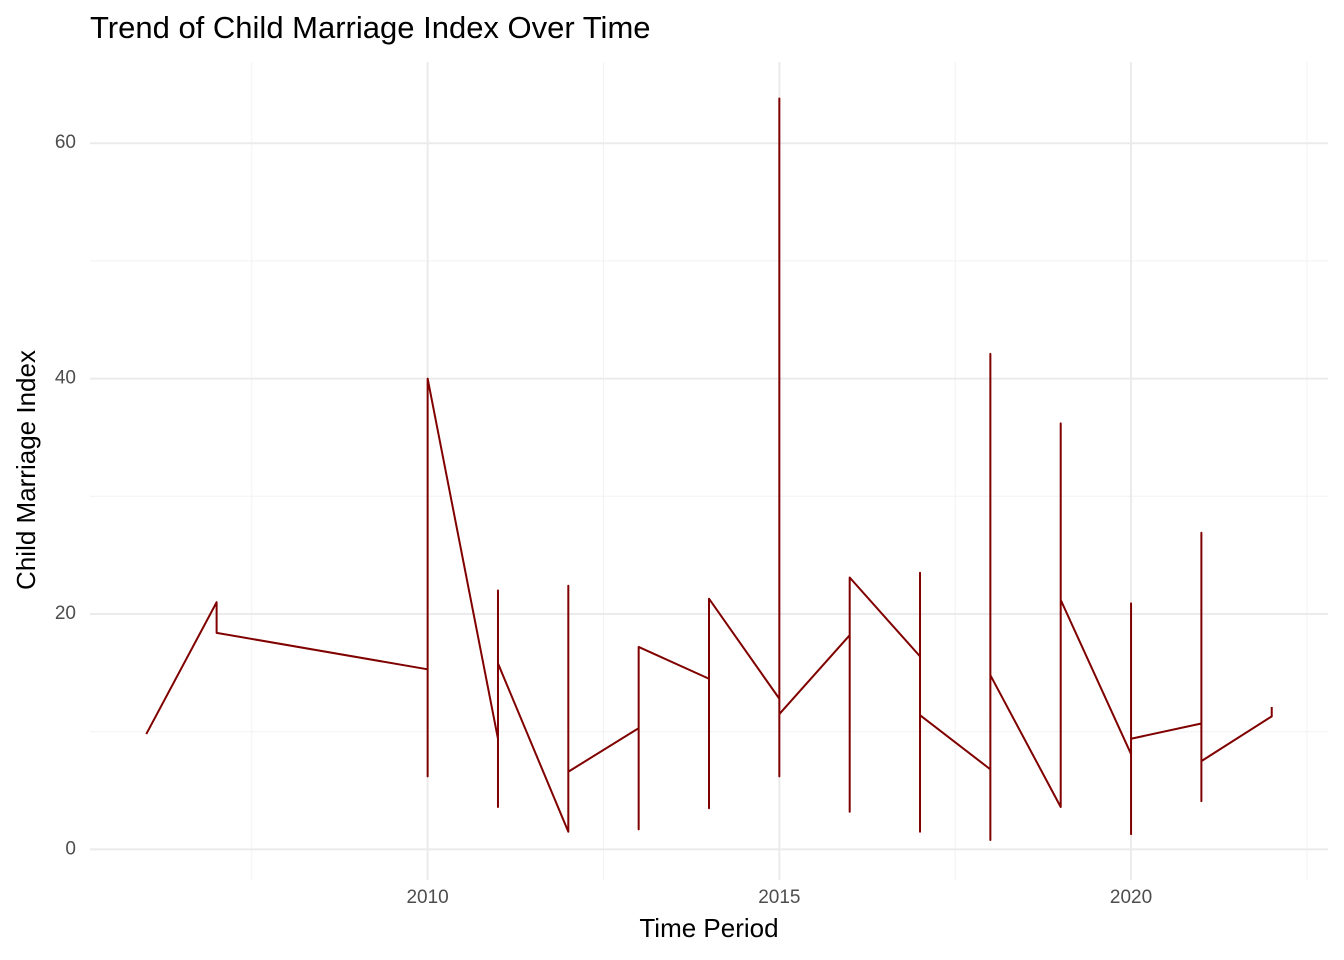 The width and height of the screenshot is (1344, 960). I want to click on x-tick-label: 2015, so click(779, 897).